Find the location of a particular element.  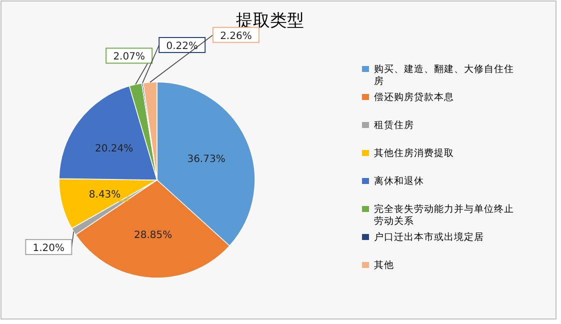

data-label: 36.73% is located at coordinates (206, 160).